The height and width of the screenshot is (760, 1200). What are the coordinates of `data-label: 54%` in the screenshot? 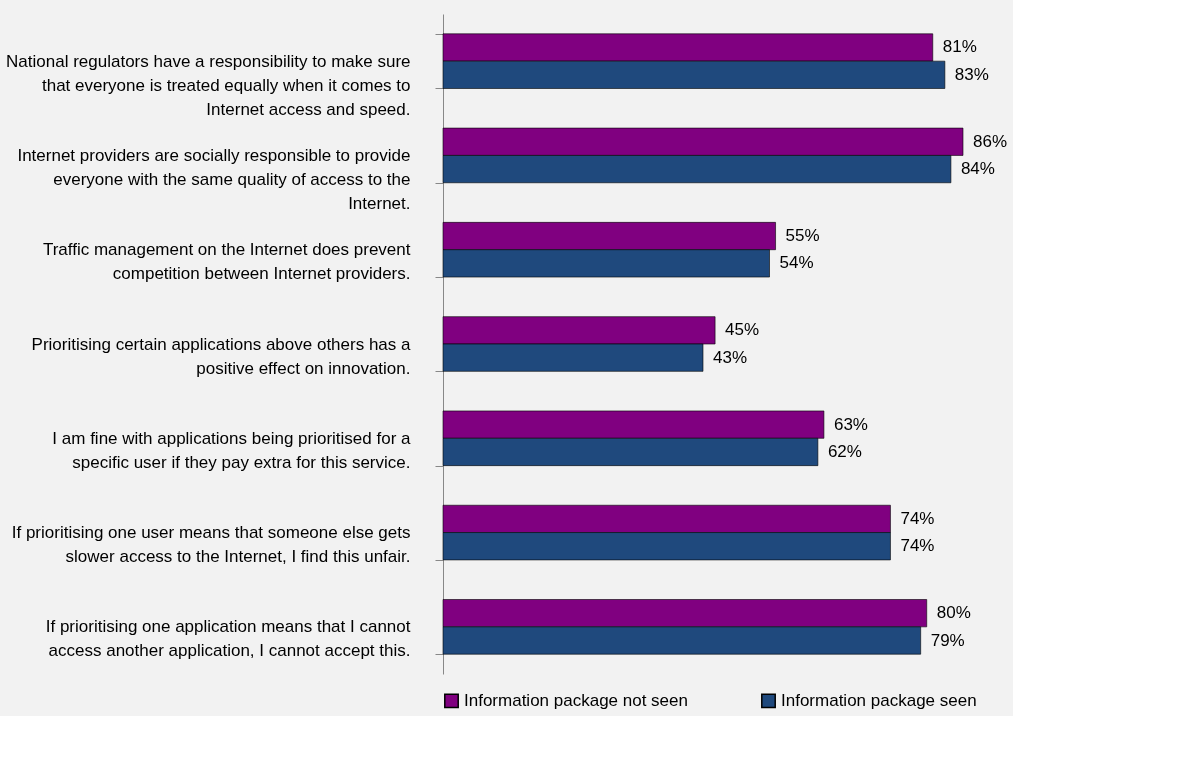 It's located at (796, 263).